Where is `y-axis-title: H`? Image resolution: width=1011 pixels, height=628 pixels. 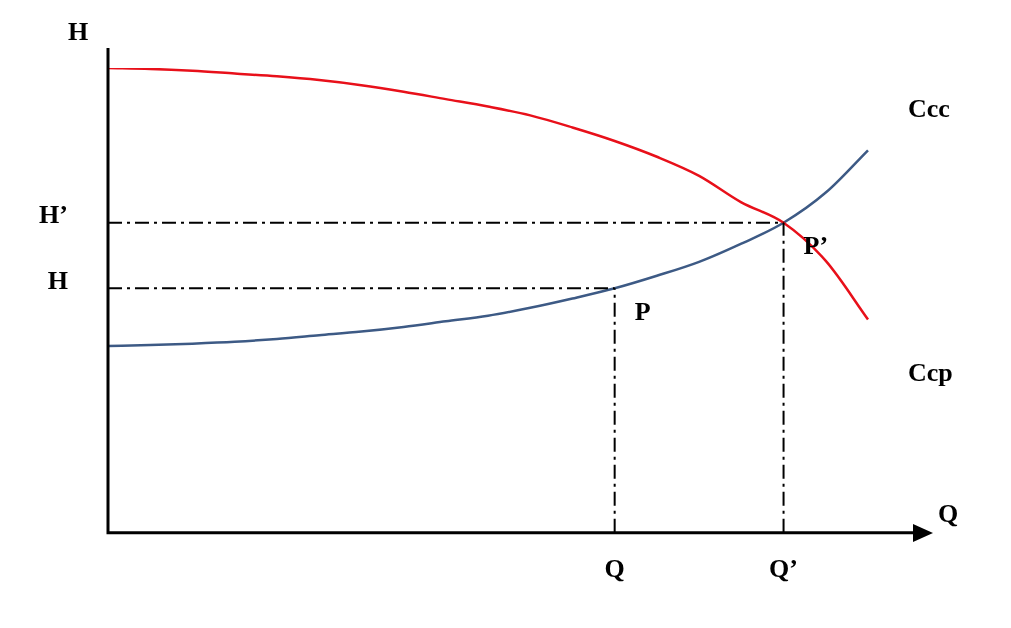
y-axis-title: H is located at coordinates (78, 31).